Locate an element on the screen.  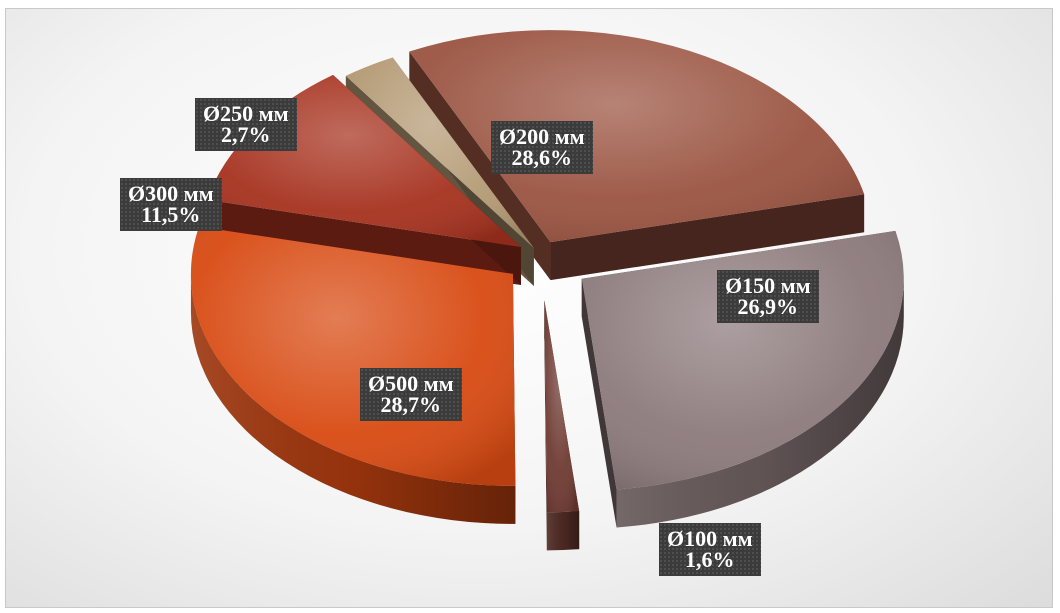
data-label-d200: Ø200 мм 28,6% is located at coordinates (542, 147).